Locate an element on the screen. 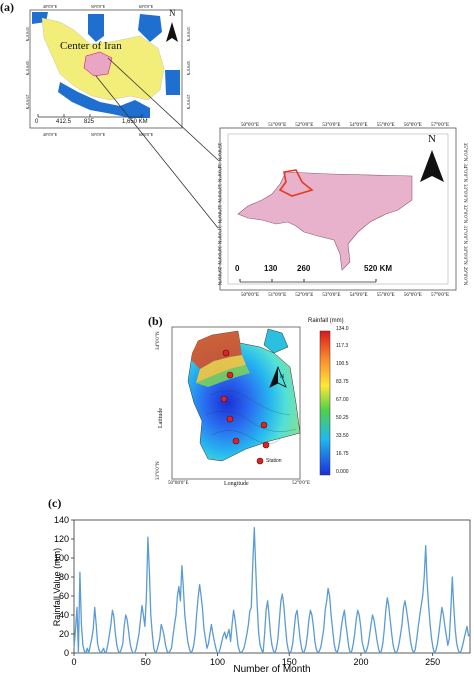 This screenshot has height=673, width=474. inset-scale-1: 412.5 is located at coordinates (64, 122).